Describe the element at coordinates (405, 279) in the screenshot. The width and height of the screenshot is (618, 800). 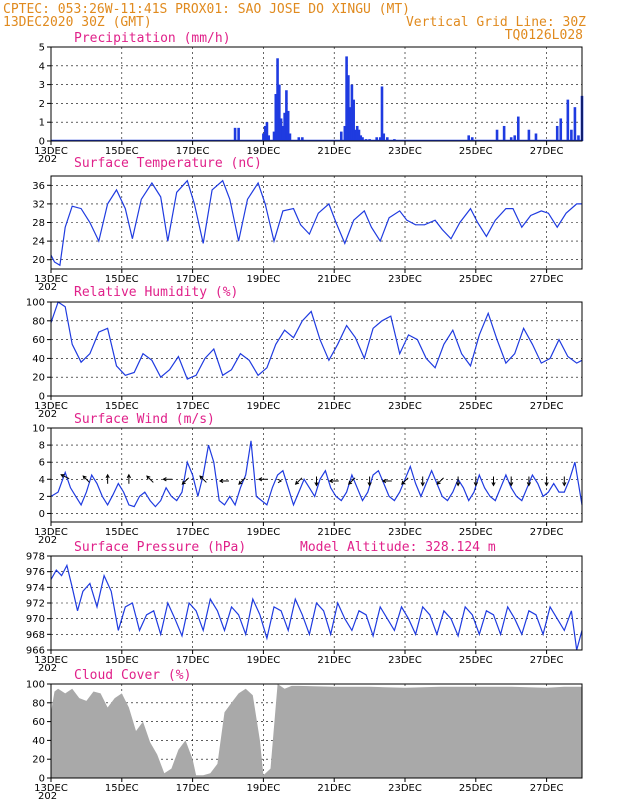
I see `temp-xtick-label: 23DEC` at that location.